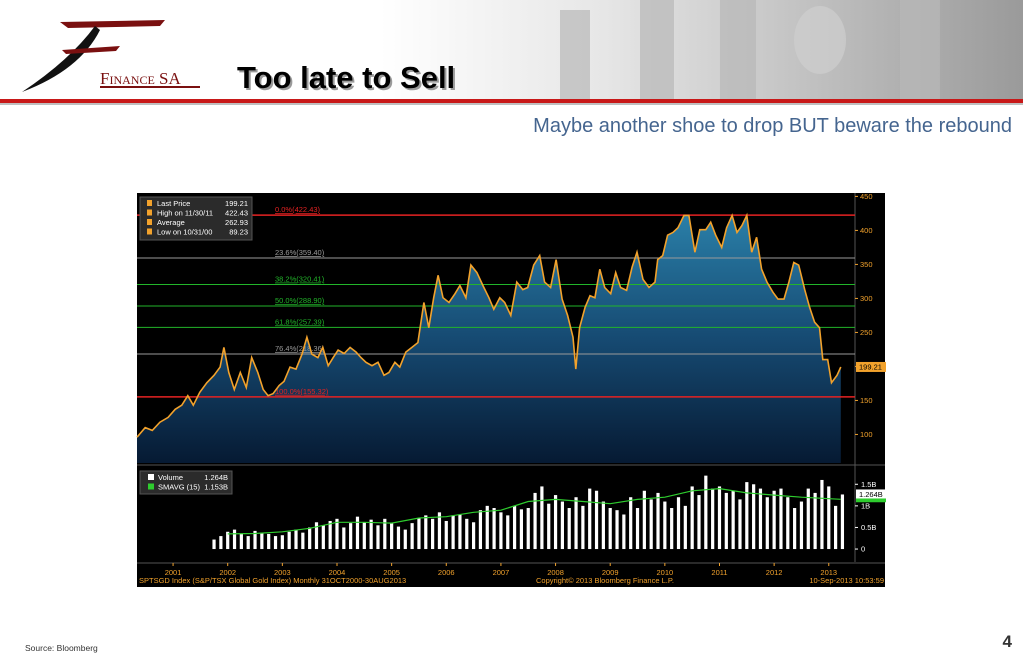 Image resolution: width=1023 pixels, height=670 pixels. Describe the element at coordinates (337, 572) in the screenshot. I see `x-tick-label: 2004` at that location.